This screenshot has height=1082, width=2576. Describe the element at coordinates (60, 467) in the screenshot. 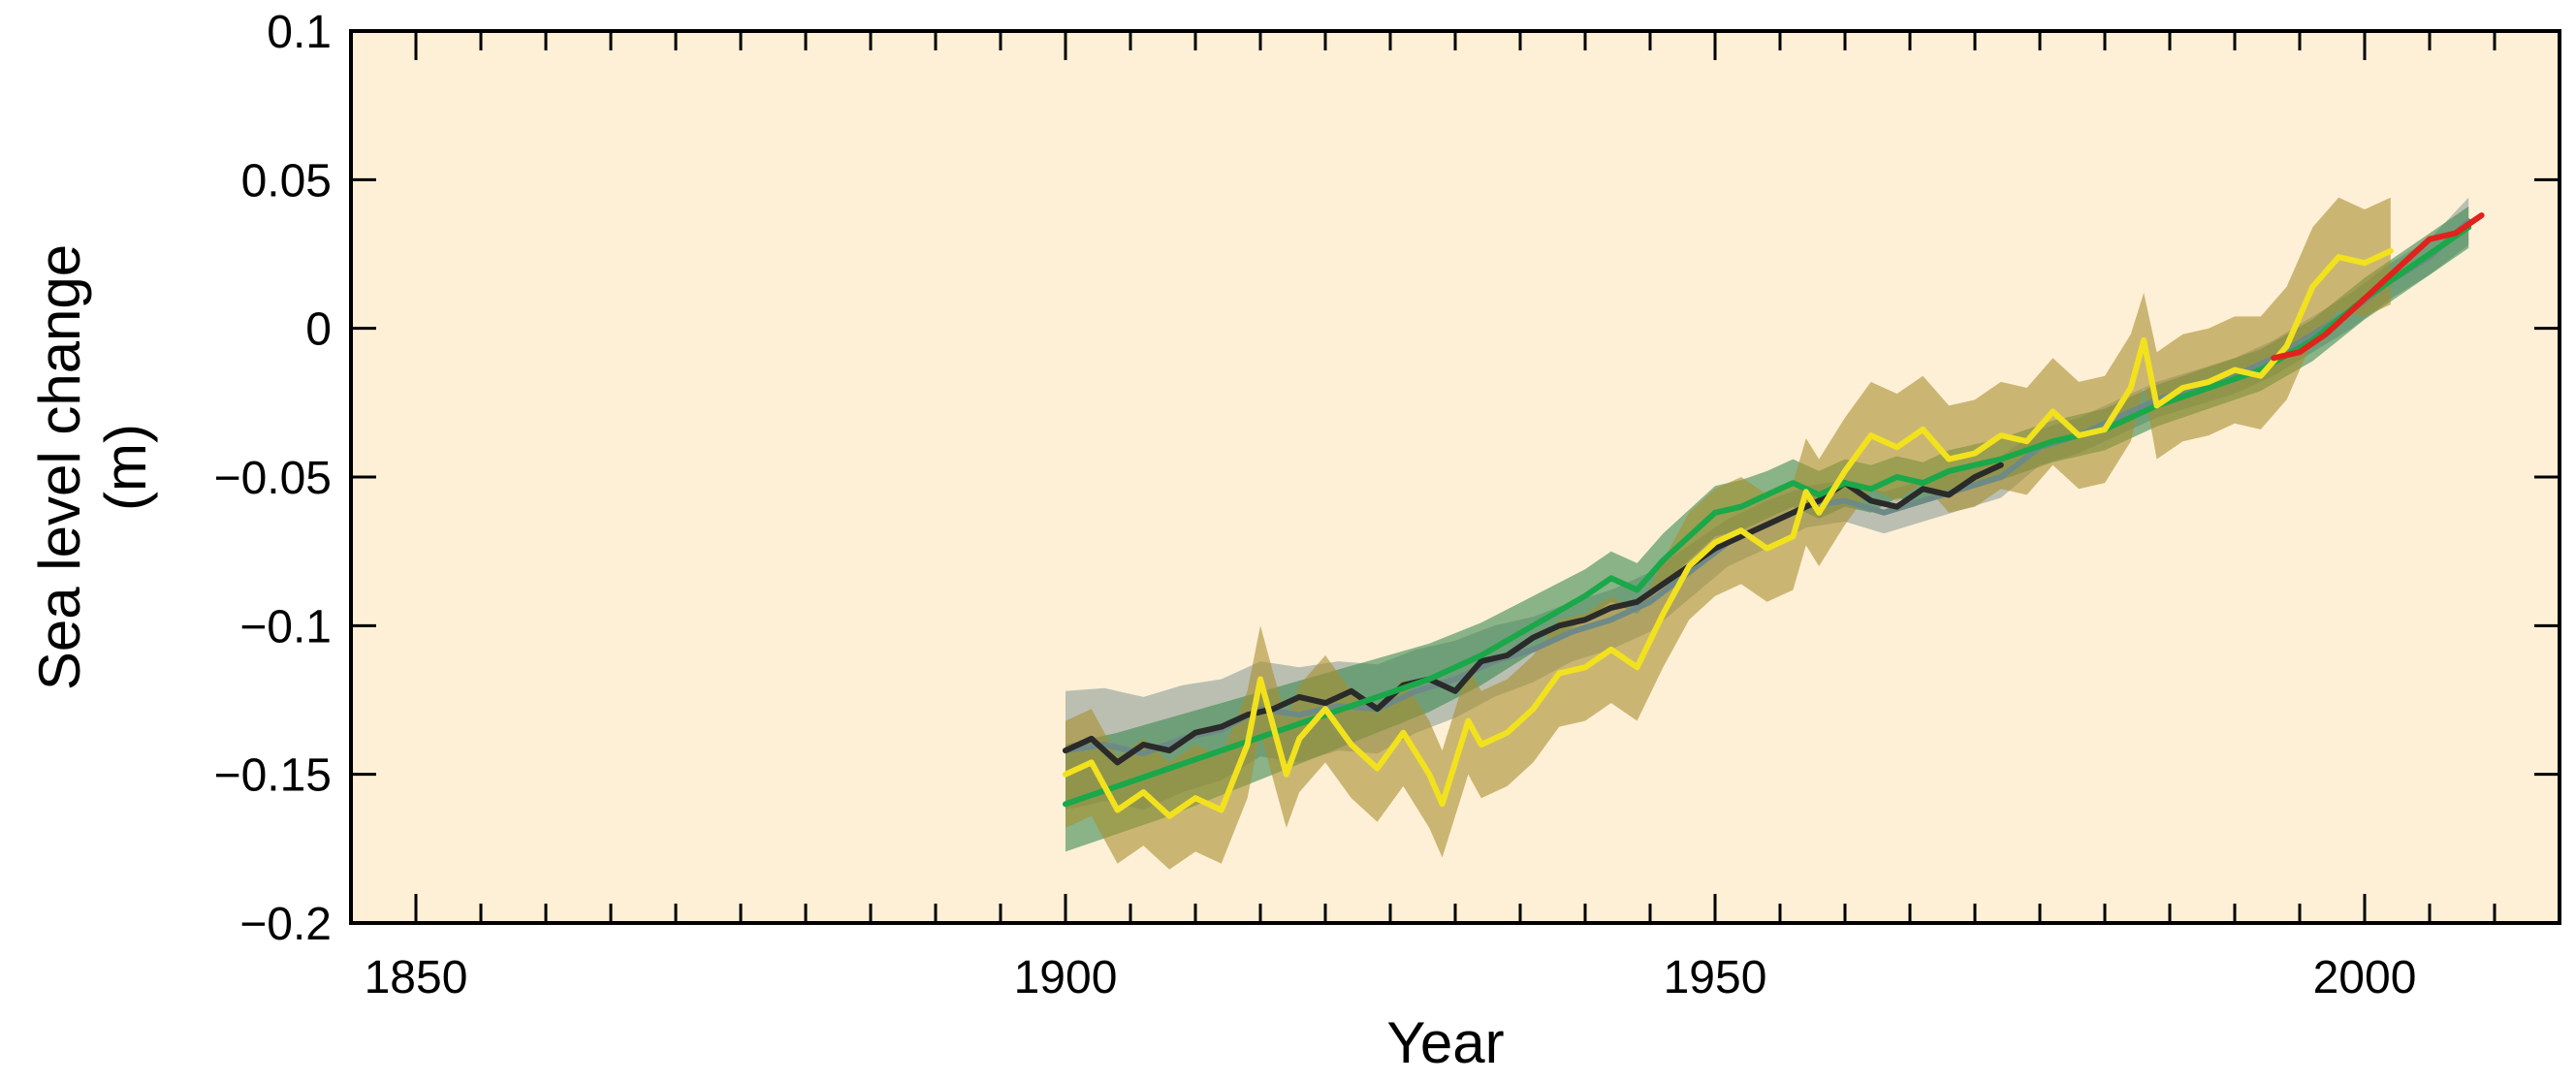

I see `y-axis-label: Sea level change` at that location.